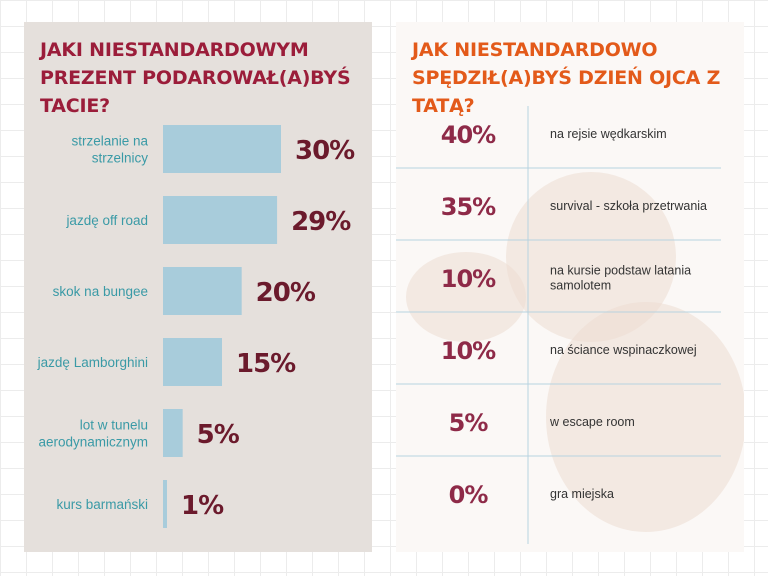 This screenshot has width=768, height=576. What do you see at coordinates (468, 135) in the screenshot?
I see `percent-value: 40%` at bounding box center [468, 135].